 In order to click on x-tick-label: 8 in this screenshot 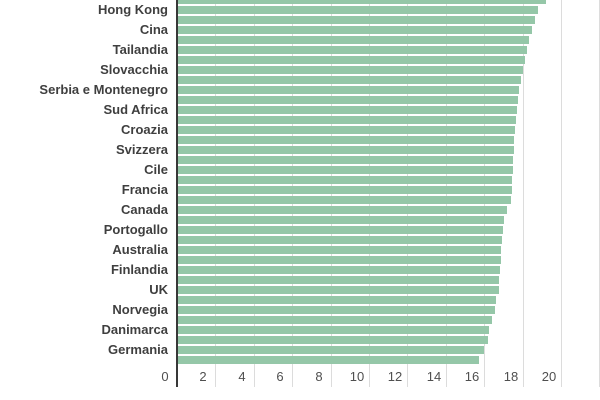, I will do `click(319, 376)`.